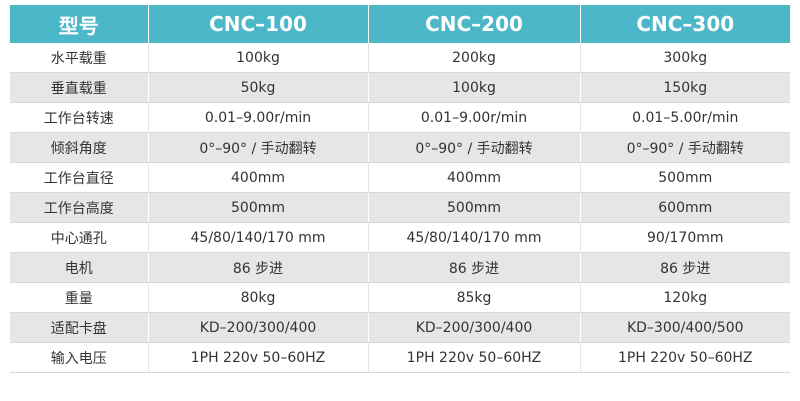 The width and height of the screenshot is (800, 401). Describe the element at coordinates (79, 177) in the screenshot. I see `row-label: 工作台直径` at that location.